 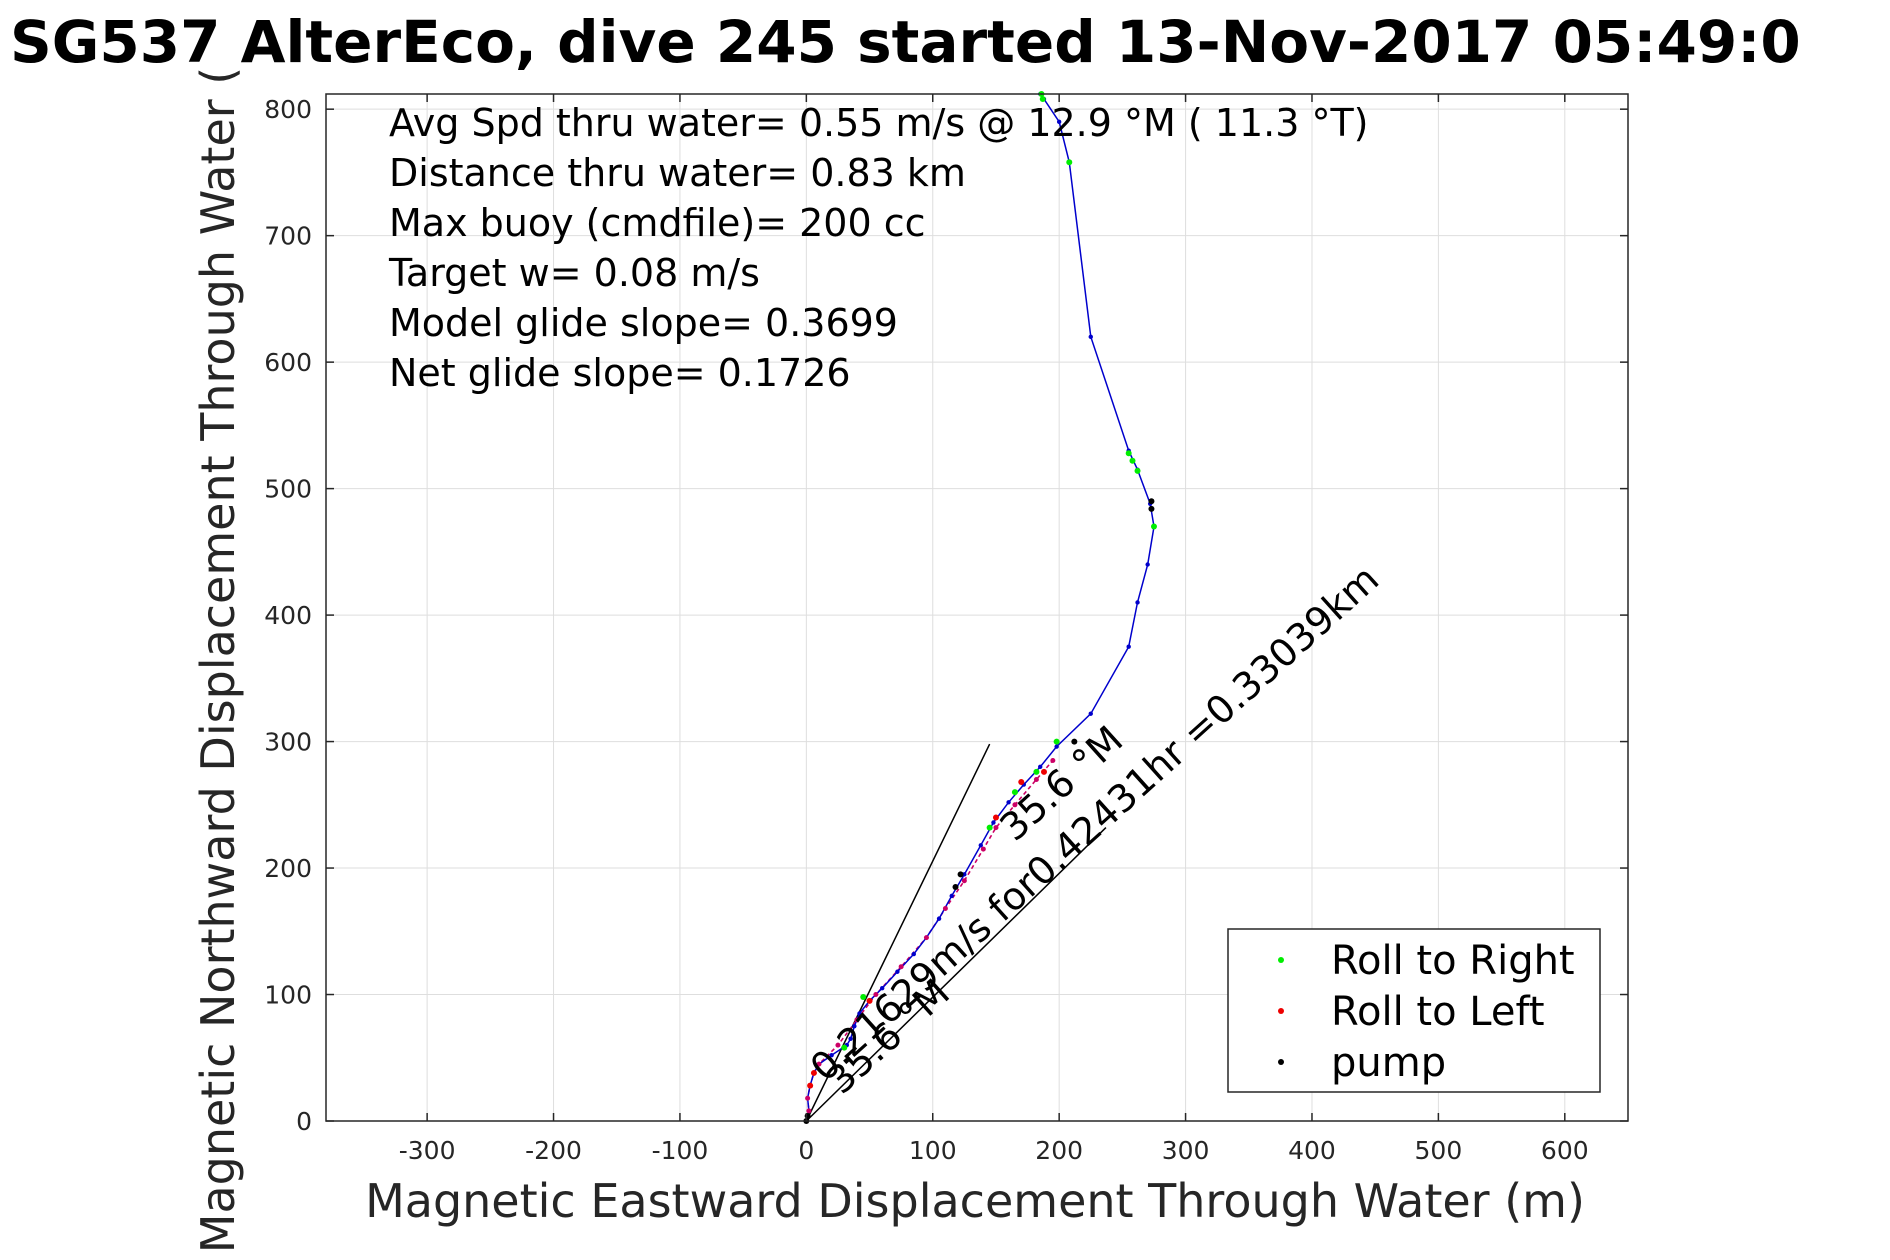 What do you see at coordinates (680, 1150) in the screenshot?
I see `x-tick-label: -100` at bounding box center [680, 1150].